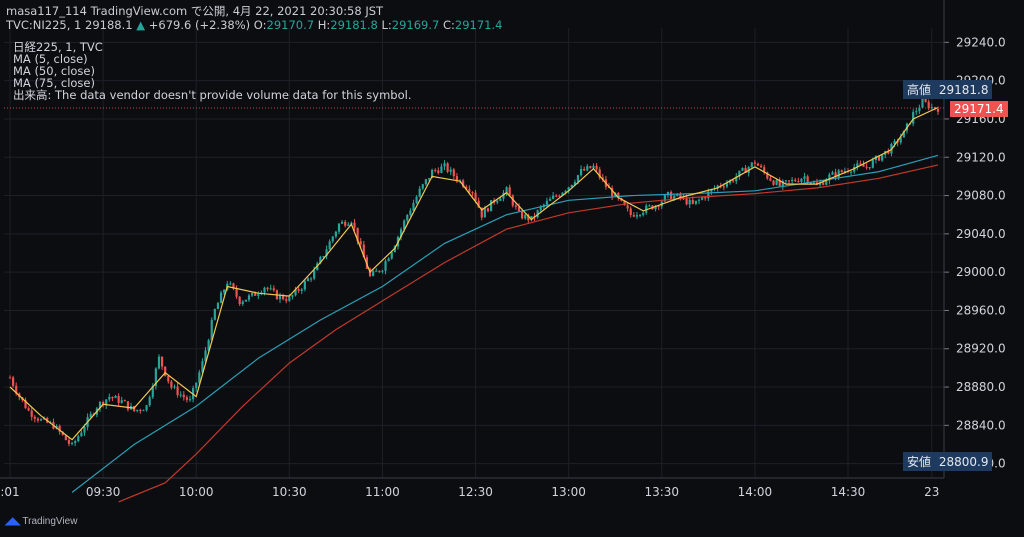 The image size is (1024, 537). What do you see at coordinates (963, 90) in the screenshot?
I see `high-tag-value: 29181.8` at bounding box center [963, 90].